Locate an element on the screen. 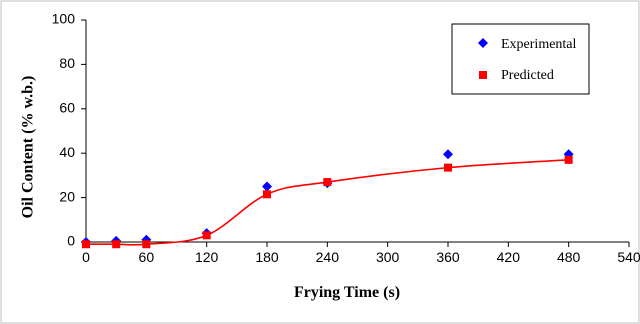 The width and height of the screenshot is (640, 324). y-tick-label: 40 is located at coordinates (67, 152).